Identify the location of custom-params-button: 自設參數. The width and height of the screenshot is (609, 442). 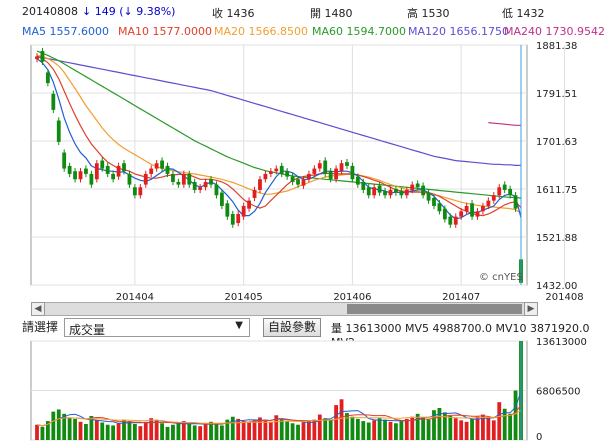
(292, 327).